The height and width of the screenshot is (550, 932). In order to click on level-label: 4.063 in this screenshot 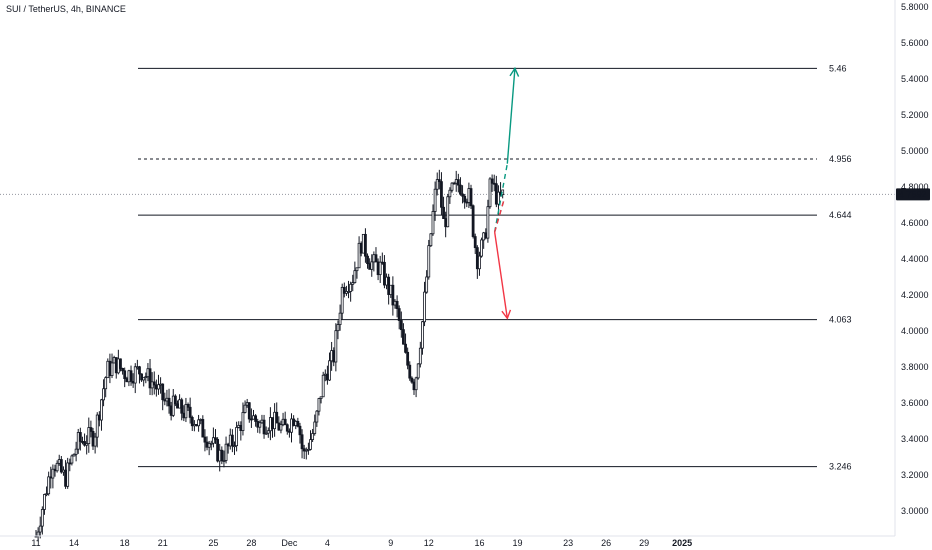, I will do `click(840, 320)`.